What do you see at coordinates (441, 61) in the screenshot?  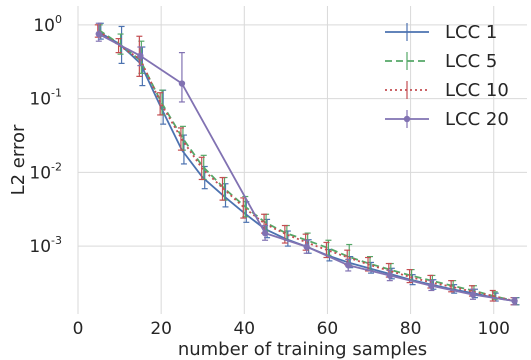 I see `legend-item: LCC 5` at bounding box center [441, 61].